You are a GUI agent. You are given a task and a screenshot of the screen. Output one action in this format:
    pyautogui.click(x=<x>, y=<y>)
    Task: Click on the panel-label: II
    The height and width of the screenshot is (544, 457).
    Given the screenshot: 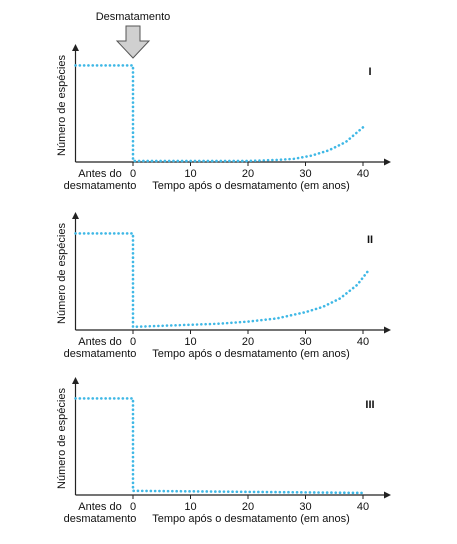 What is the action you would take?
    pyautogui.click(x=370, y=240)
    